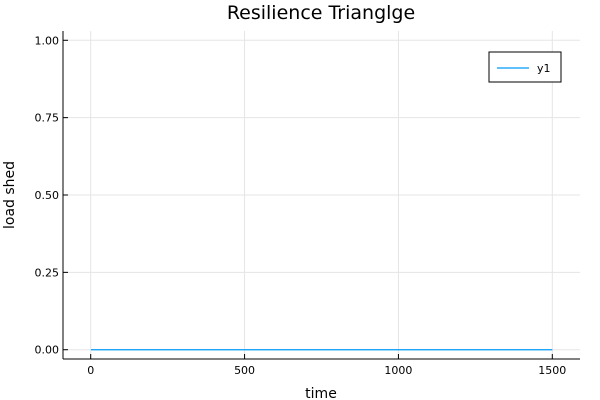 The width and height of the screenshot is (600, 400). I want to click on y-ticks: 0.00 0.25 0.50 0.75 1.00, so click(51, 195).